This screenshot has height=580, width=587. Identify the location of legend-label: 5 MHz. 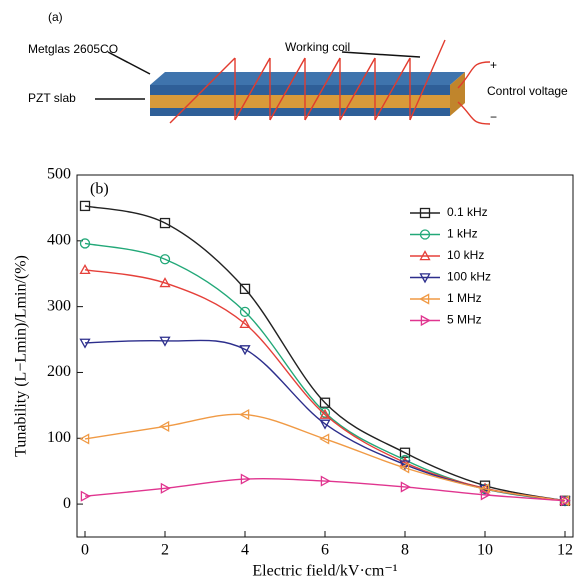
(464, 320).